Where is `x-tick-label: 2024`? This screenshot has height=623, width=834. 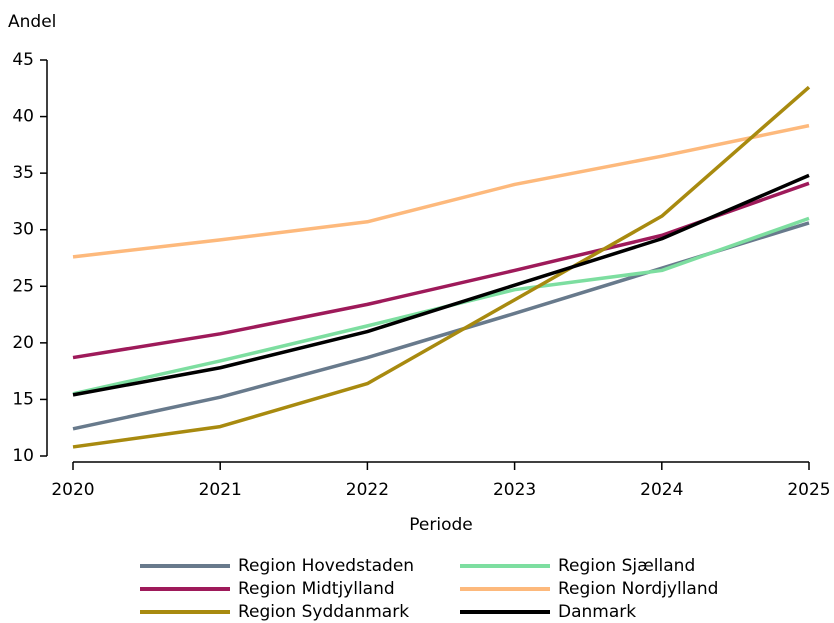 x-tick-label: 2024 is located at coordinates (661, 490).